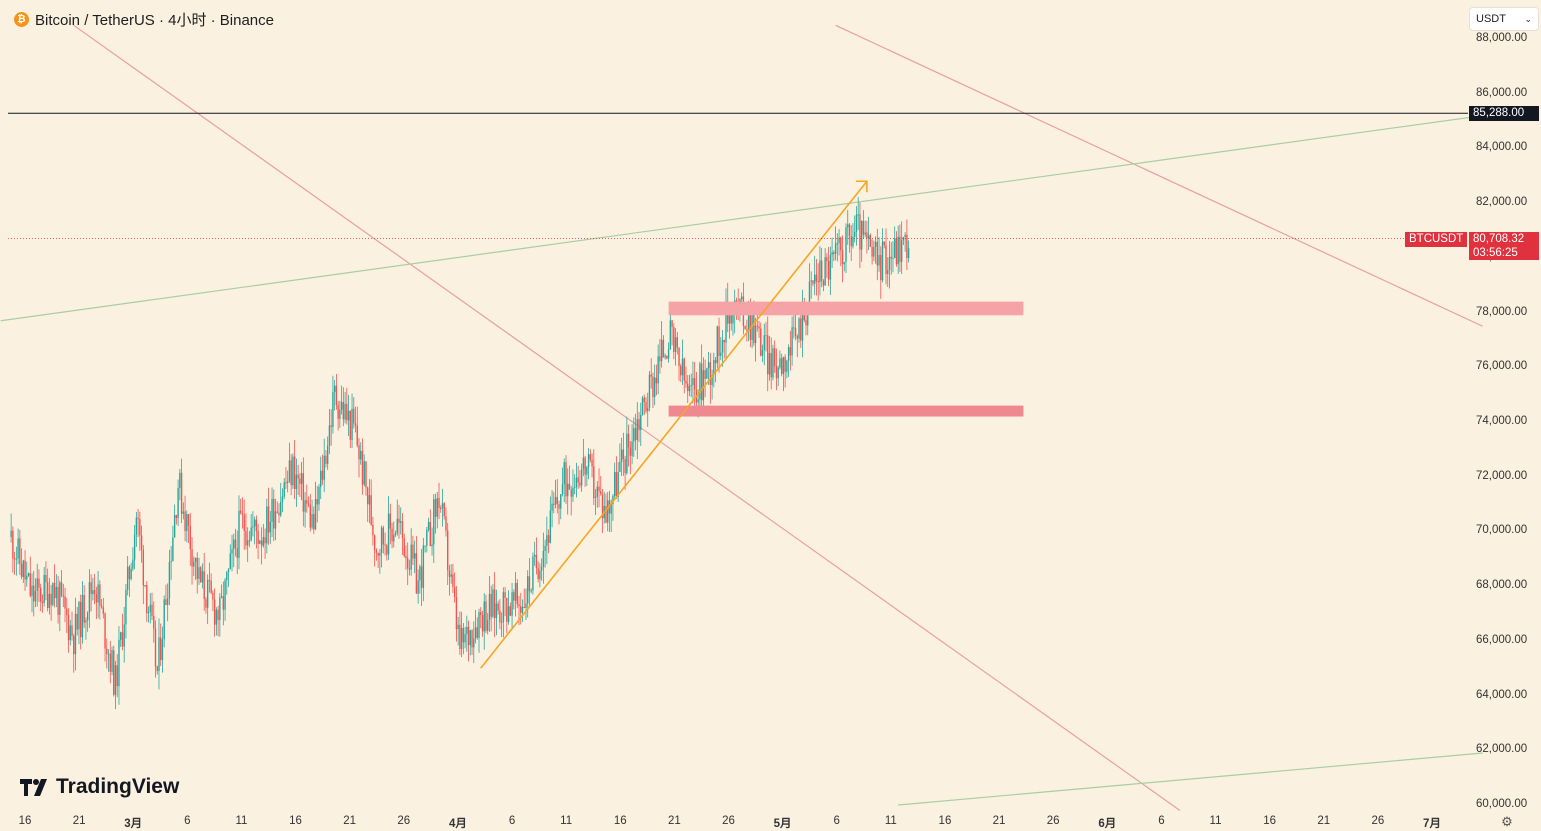  I want to click on currency-dropdown: USDT ⌄, so click(1504, 19).